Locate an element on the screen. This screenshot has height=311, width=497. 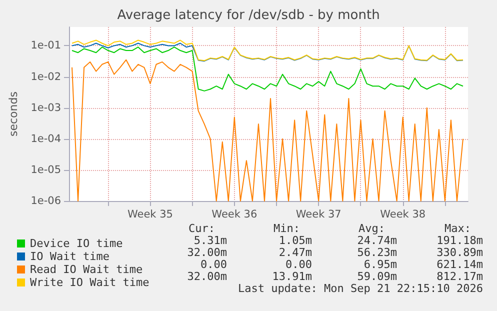
x-tick-label: Week 35 is located at coordinates (150, 214).